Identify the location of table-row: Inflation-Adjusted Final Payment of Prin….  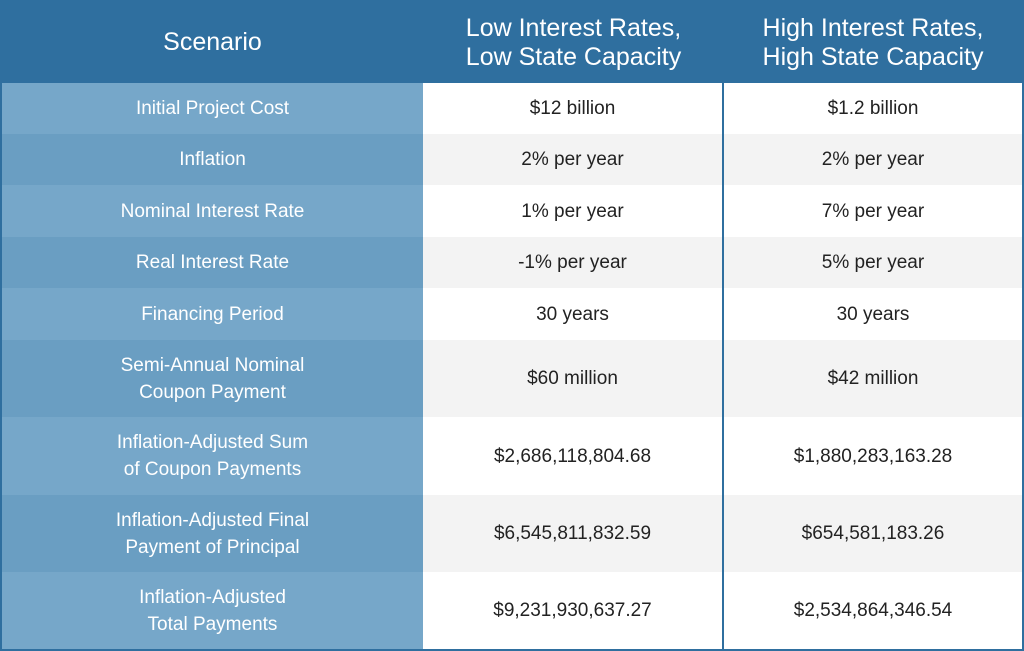
(512, 533).